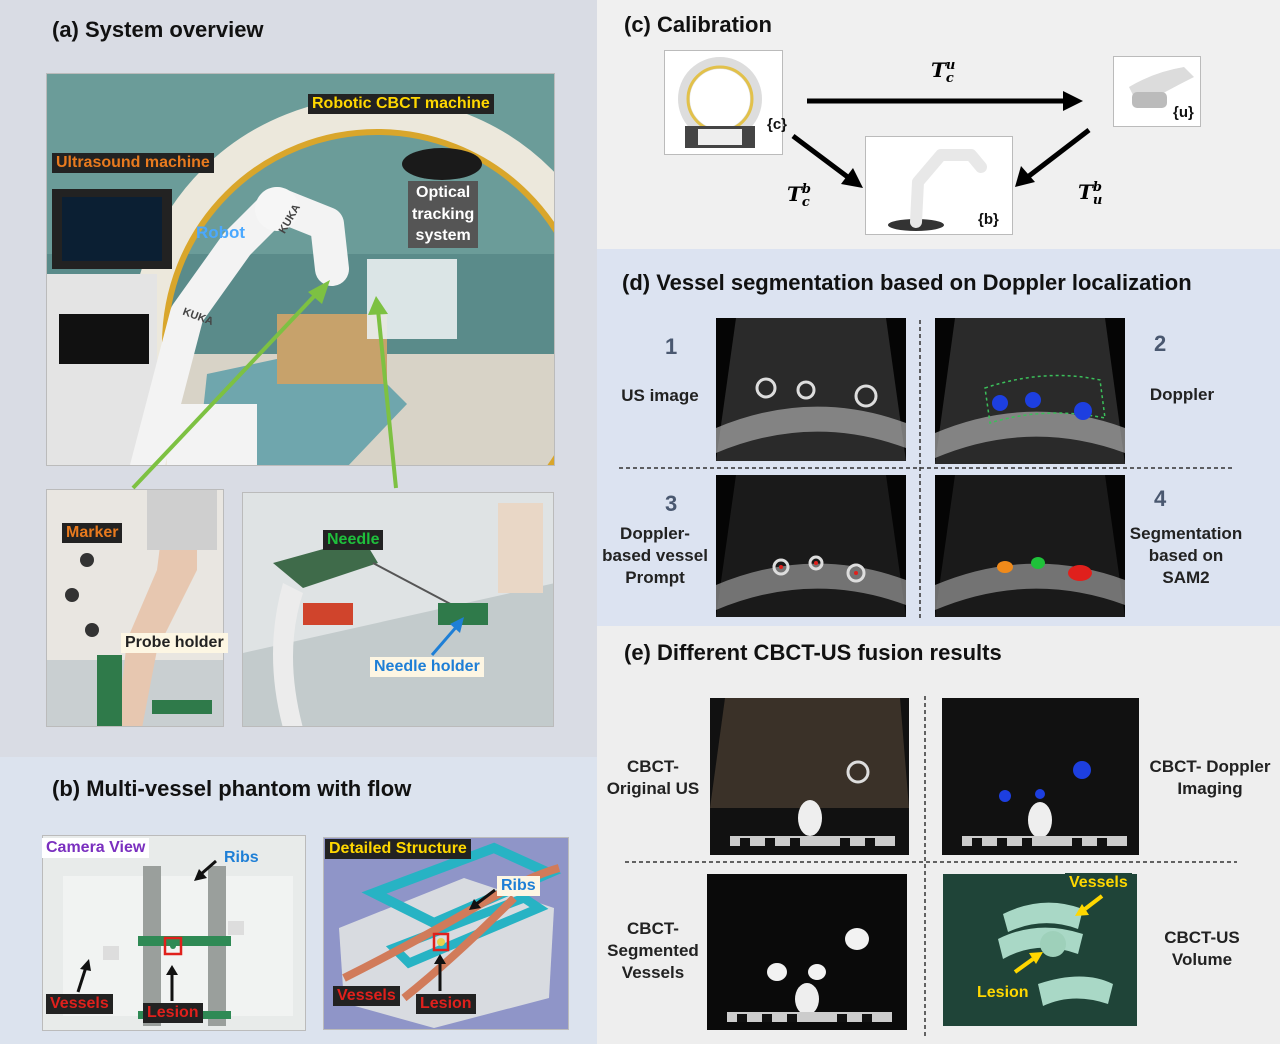 This screenshot has height=1044, width=1280. Describe the element at coordinates (173, 1013) in the screenshot. I see `label-lesion-left: Lesion` at that location.